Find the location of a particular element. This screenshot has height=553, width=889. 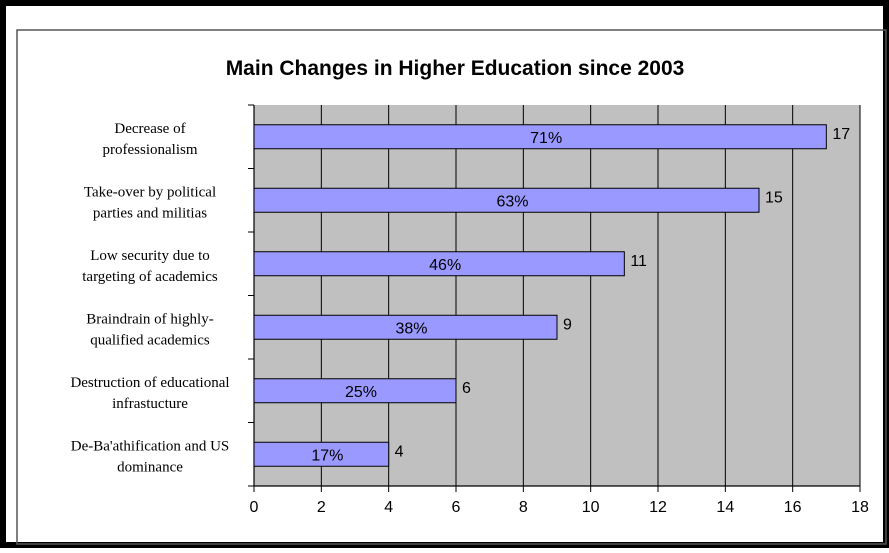

category-label-line: De-Ba'athification and US is located at coordinates (150, 446).